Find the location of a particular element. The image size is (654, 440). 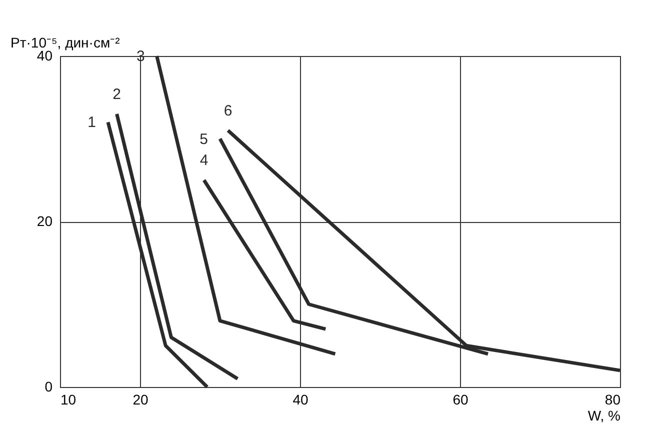

series-label: 4 is located at coordinates (204, 161).